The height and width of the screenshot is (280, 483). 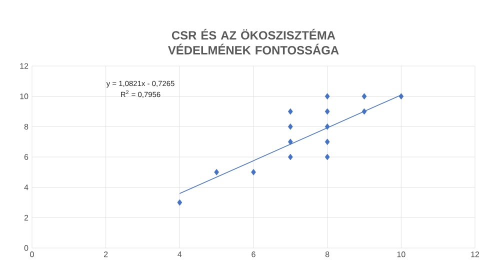 What do you see at coordinates (253, 41) in the screenshot?
I see `chart-title: CSR ÉS AZ ÖKOSZISZTÉMA VÉDELMÉNEK FONTOSSÁGA` at bounding box center [253, 41].